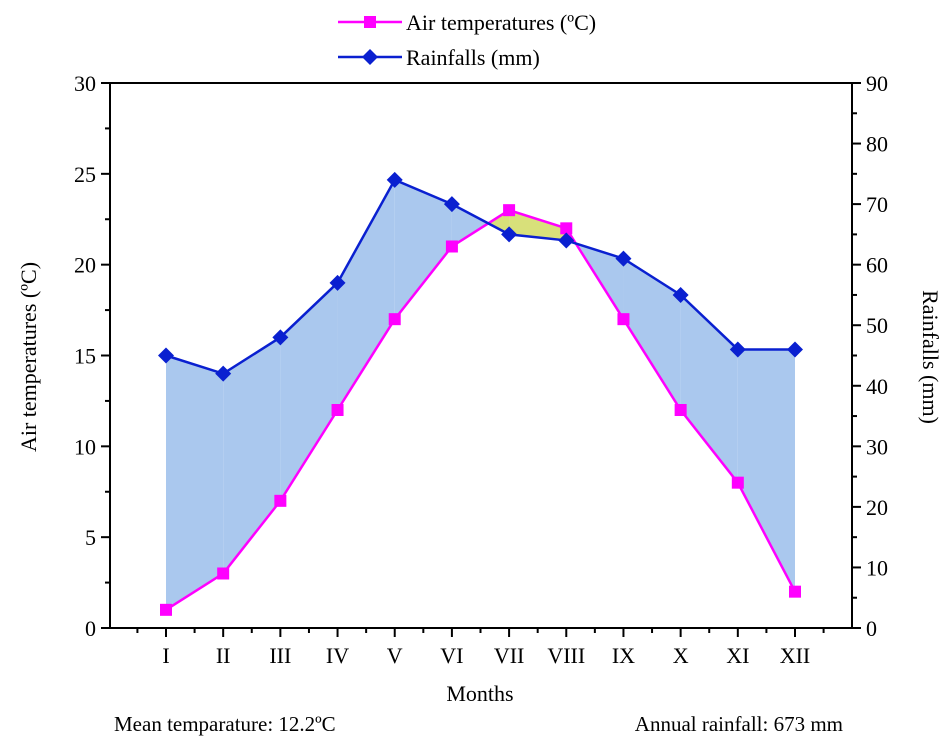 The image size is (941, 742). Describe the element at coordinates (479, 693) in the screenshot. I see `x-axis-label: Months` at that location.